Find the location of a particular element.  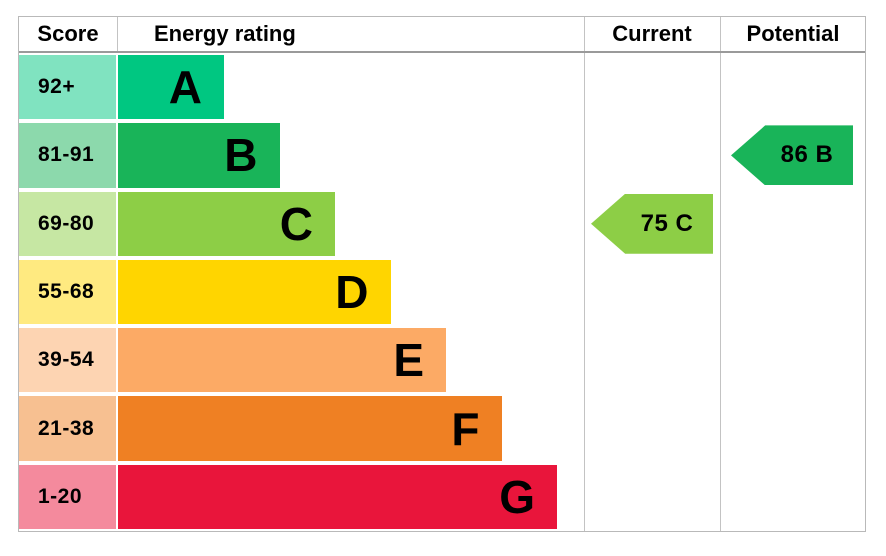

band-bar-e: E is located at coordinates (282, 360).